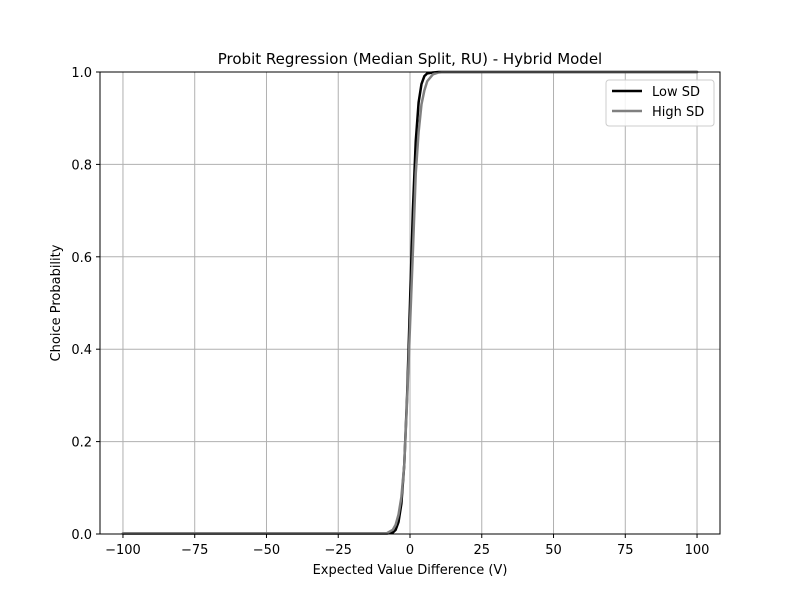 Image resolution: width=800 pixels, height=604 pixels. Describe the element at coordinates (678, 112) in the screenshot. I see `legend-label-high-sd: High SD` at that location.